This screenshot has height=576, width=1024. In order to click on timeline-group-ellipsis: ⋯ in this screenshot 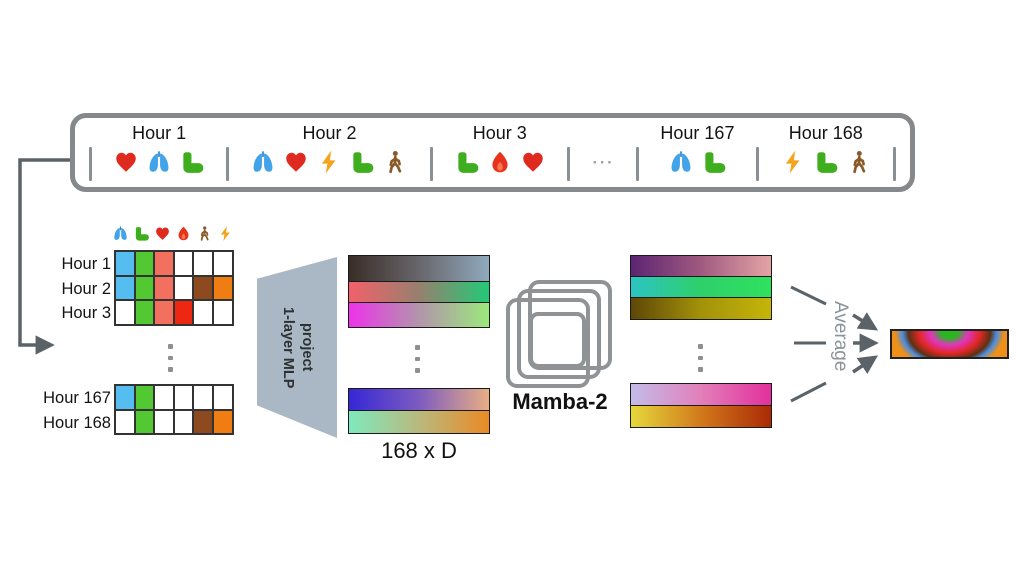, I will do `click(603, 153)`.